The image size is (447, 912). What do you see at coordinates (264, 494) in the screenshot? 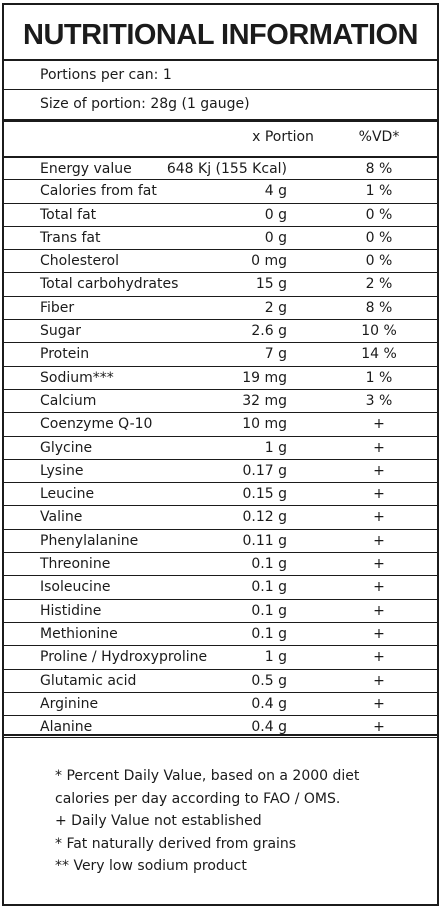
I see `nutrient-portion: 0.15 g` at bounding box center [264, 494].